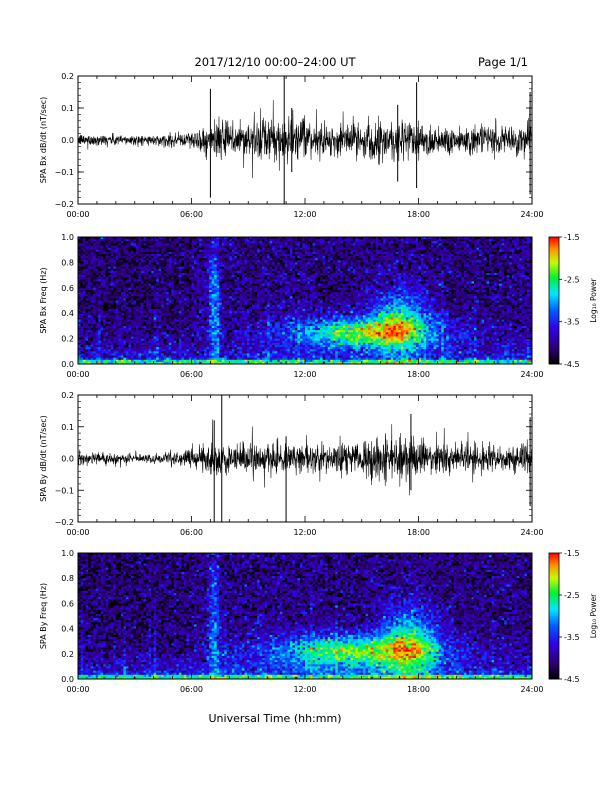 Image resolution: width=612 pixels, height=792 pixels. Describe the element at coordinates (64, 172) in the screenshot. I see `y-tick-label: −0.1` at that location.